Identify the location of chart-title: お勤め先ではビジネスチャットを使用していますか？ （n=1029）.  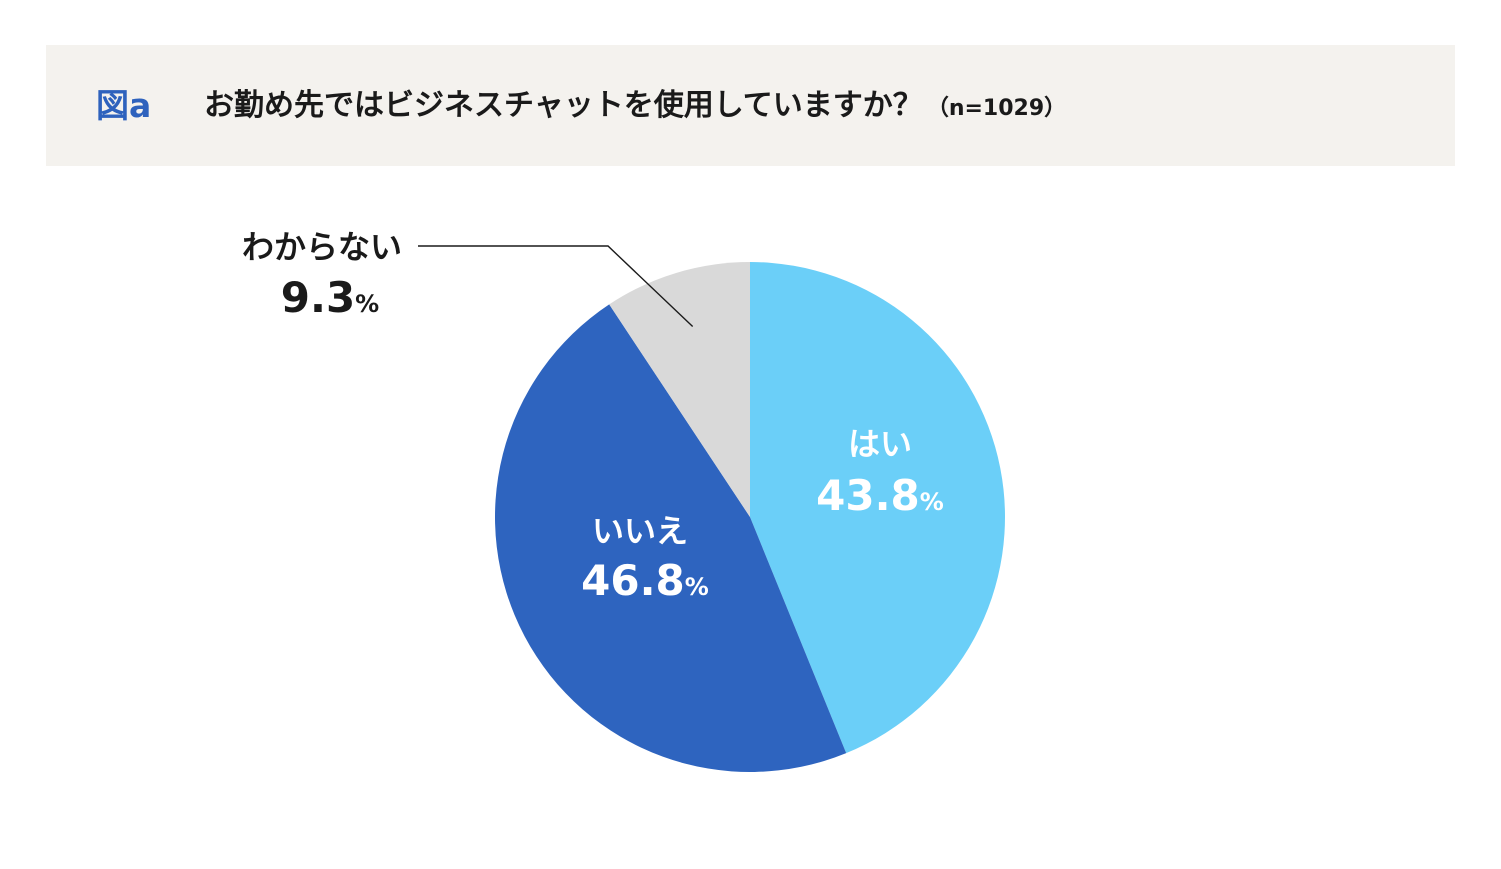
(635, 105).